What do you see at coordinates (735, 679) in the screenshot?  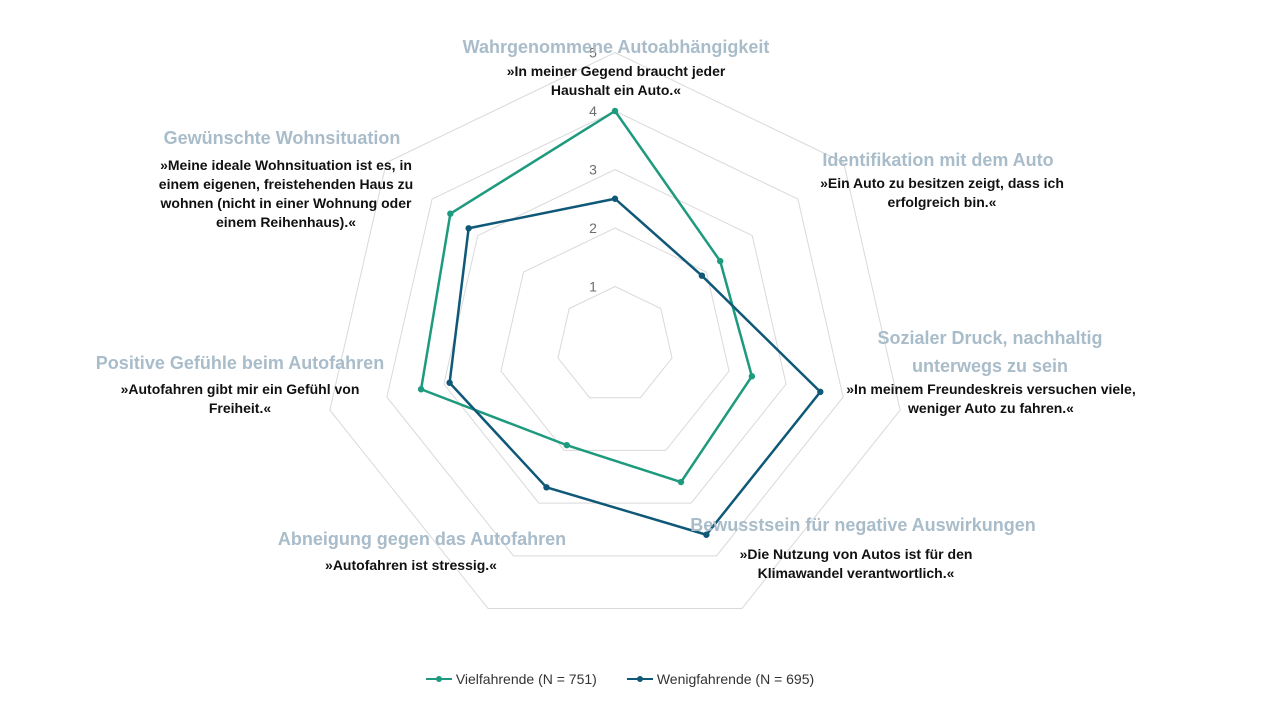 I see `legend-label-wenigfahrende: Wenigfahrende (N = 695)` at bounding box center [735, 679].